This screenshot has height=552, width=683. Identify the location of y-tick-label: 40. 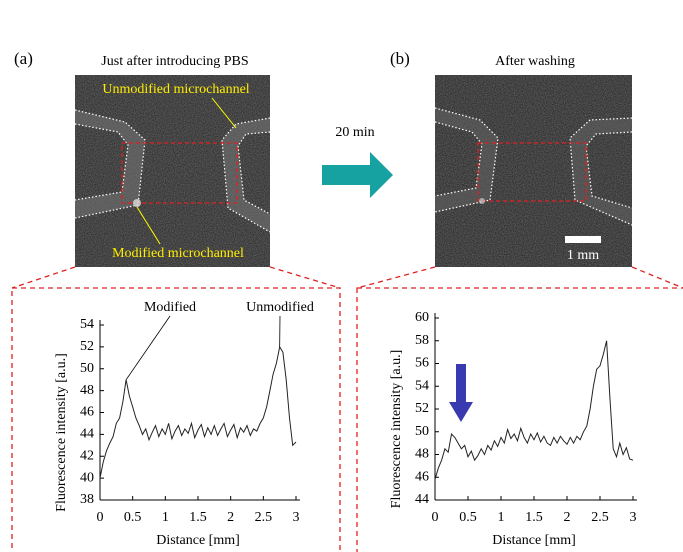
(87, 477).